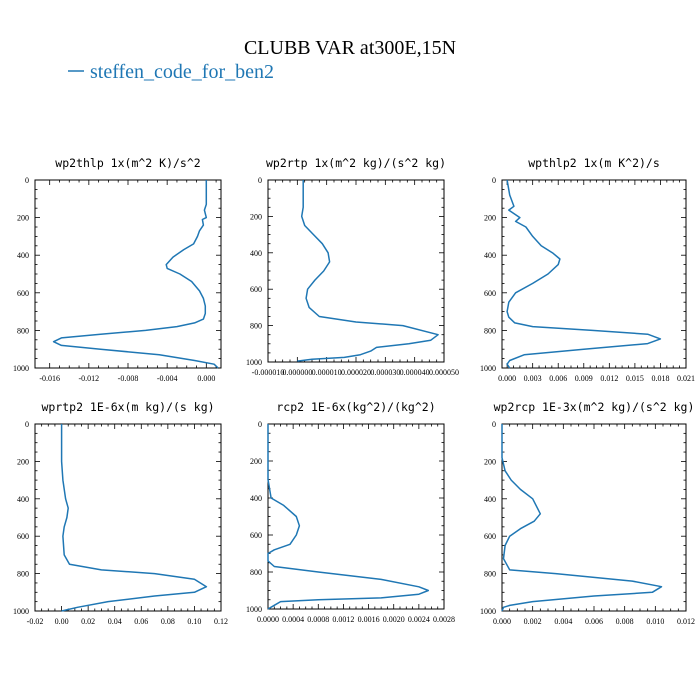 The width and height of the screenshot is (700, 700). Describe the element at coordinates (194, 621) in the screenshot. I see `x-tick-label: 0.10` at that location.